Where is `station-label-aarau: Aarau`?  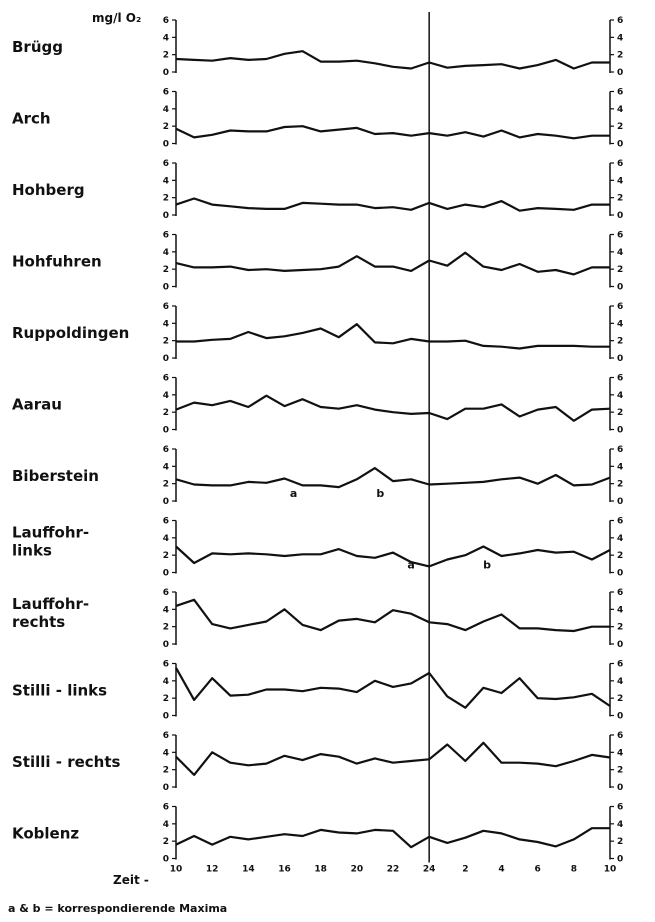
station-label-aarau: Aarau is located at coordinates (37, 405).